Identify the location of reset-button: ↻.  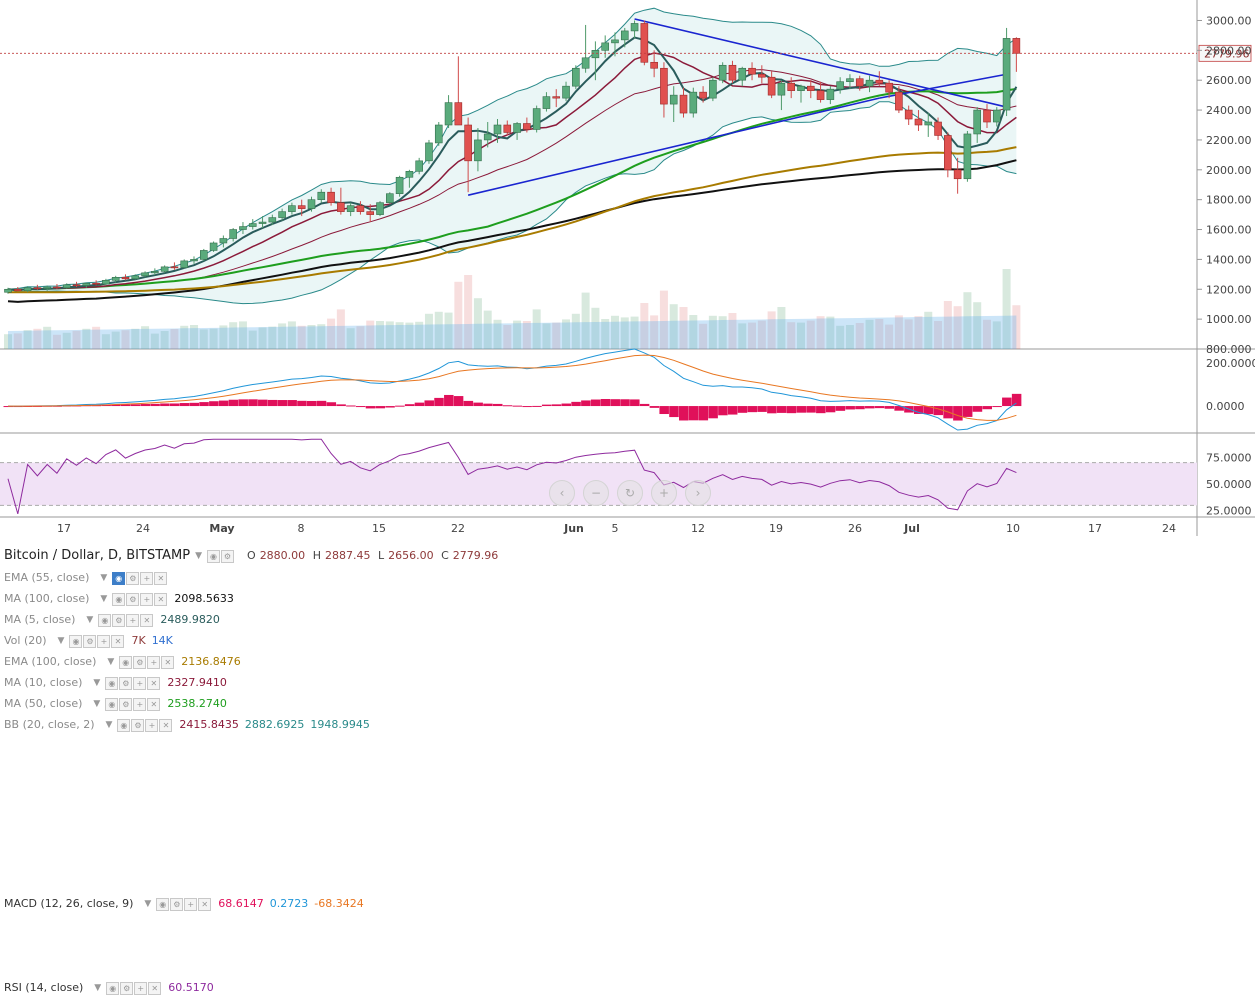
(630, 493).